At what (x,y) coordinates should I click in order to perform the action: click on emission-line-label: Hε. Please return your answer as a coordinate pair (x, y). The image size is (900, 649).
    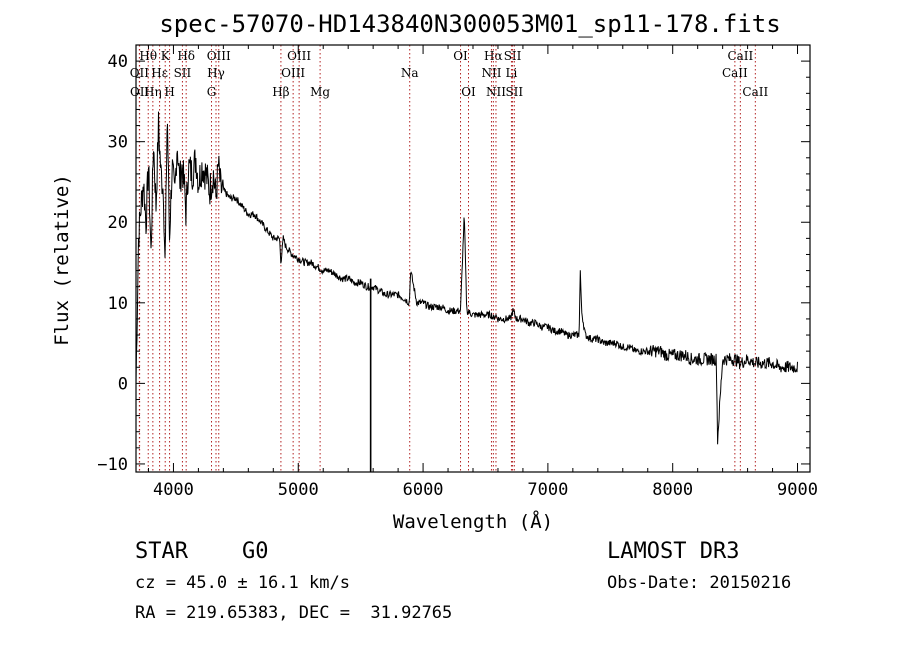
    Looking at the image, I should click on (159, 73).